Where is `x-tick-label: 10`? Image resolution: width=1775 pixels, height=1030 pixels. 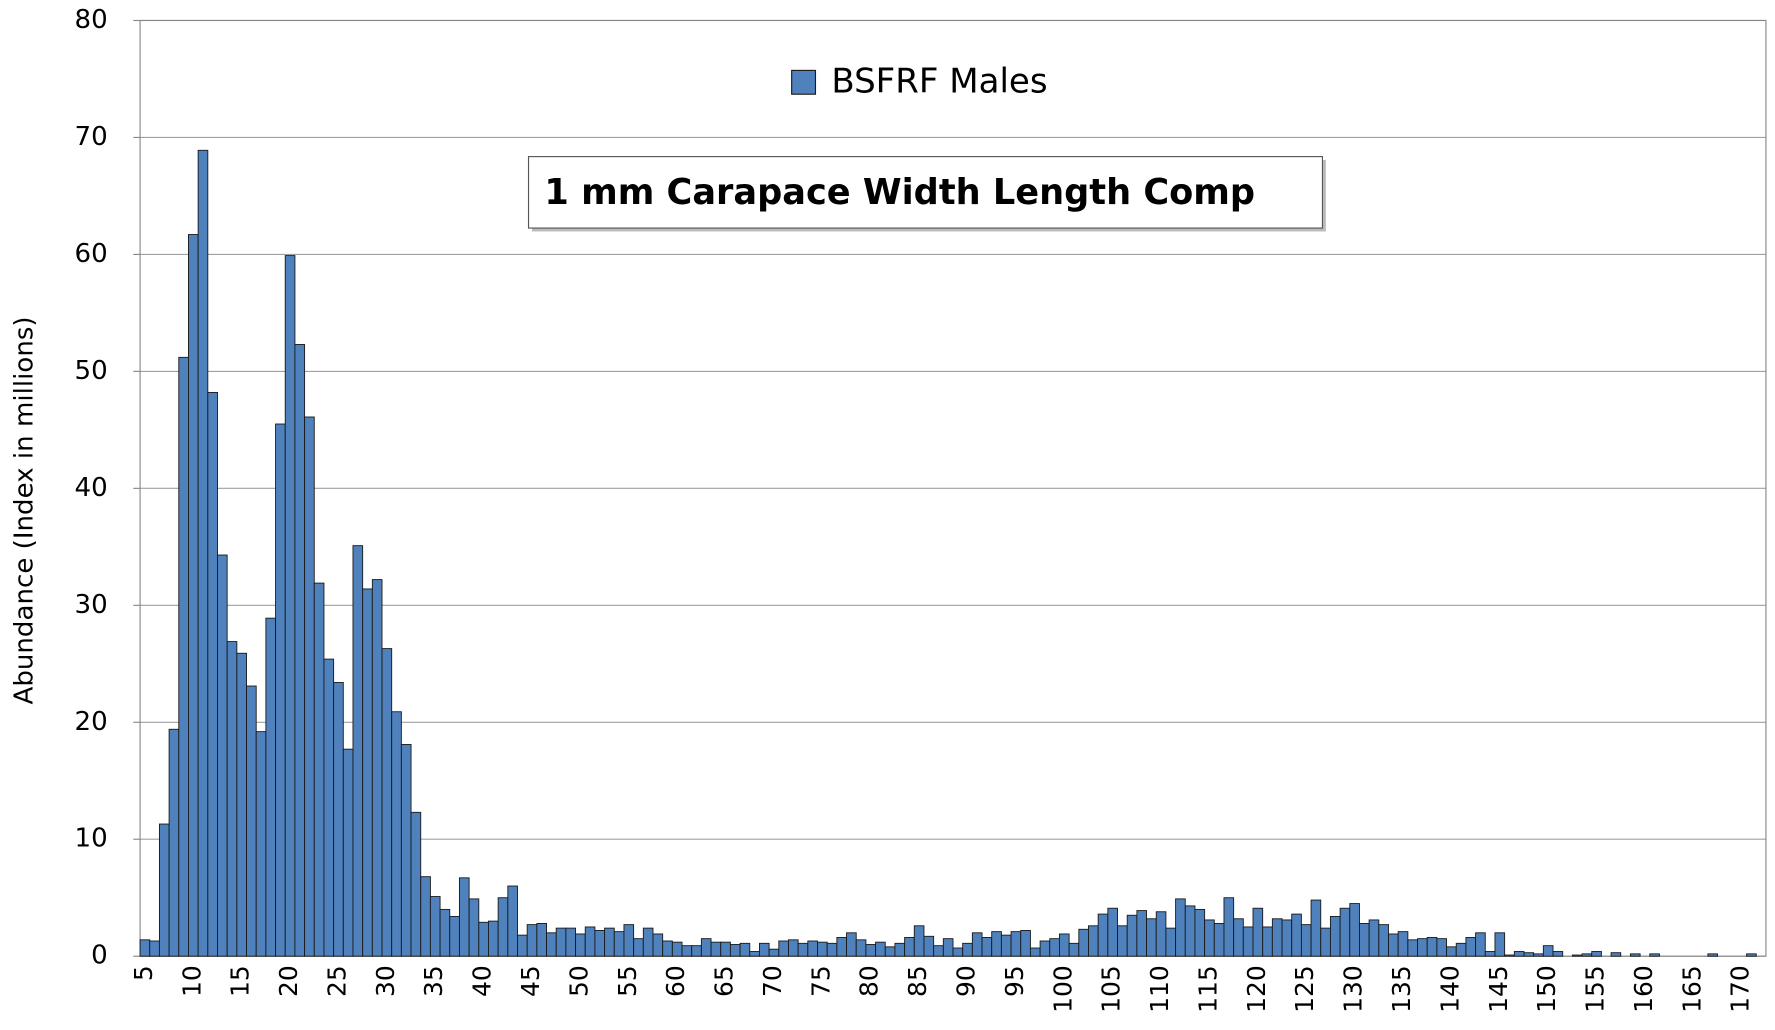
x-tick-label: 10 is located at coordinates (191, 981).